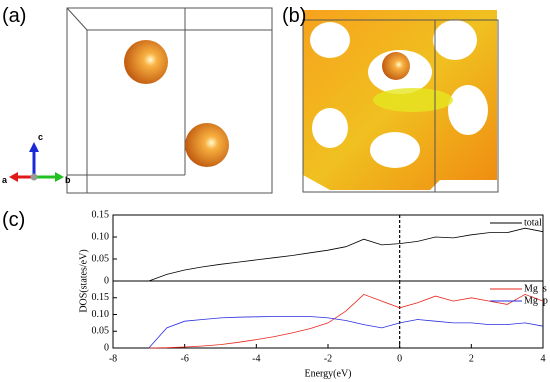 This screenshot has height=382, width=550. What do you see at coordinates (83, 280) in the screenshot?
I see `y-axis-label: DOS(states/eV)` at bounding box center [83, 280].